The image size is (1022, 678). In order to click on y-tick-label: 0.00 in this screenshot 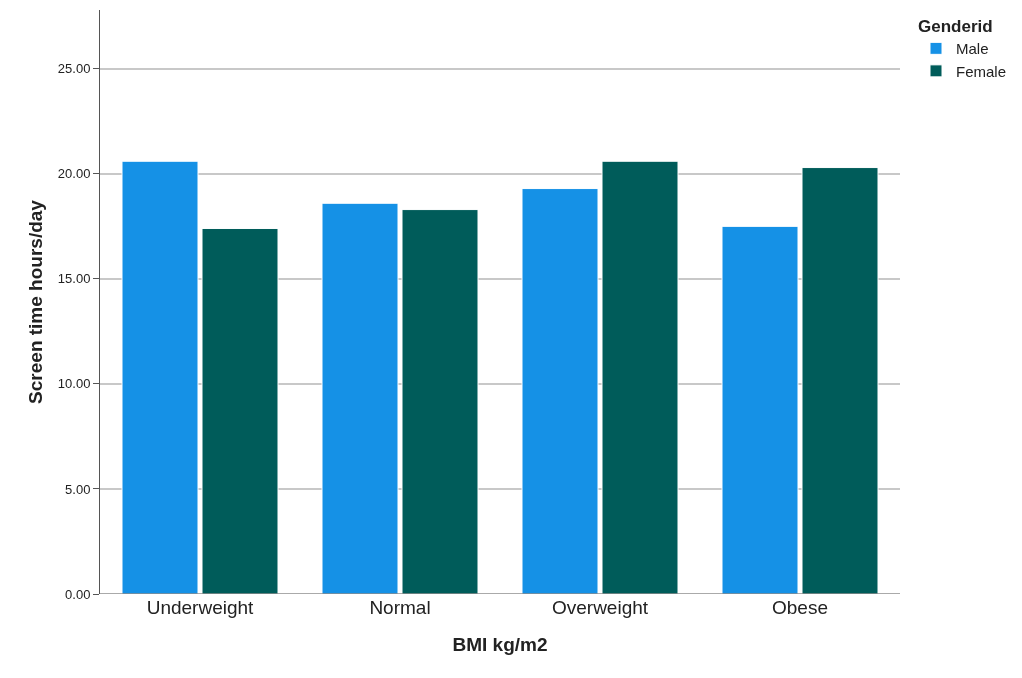, I will do `click(78, 594)`.